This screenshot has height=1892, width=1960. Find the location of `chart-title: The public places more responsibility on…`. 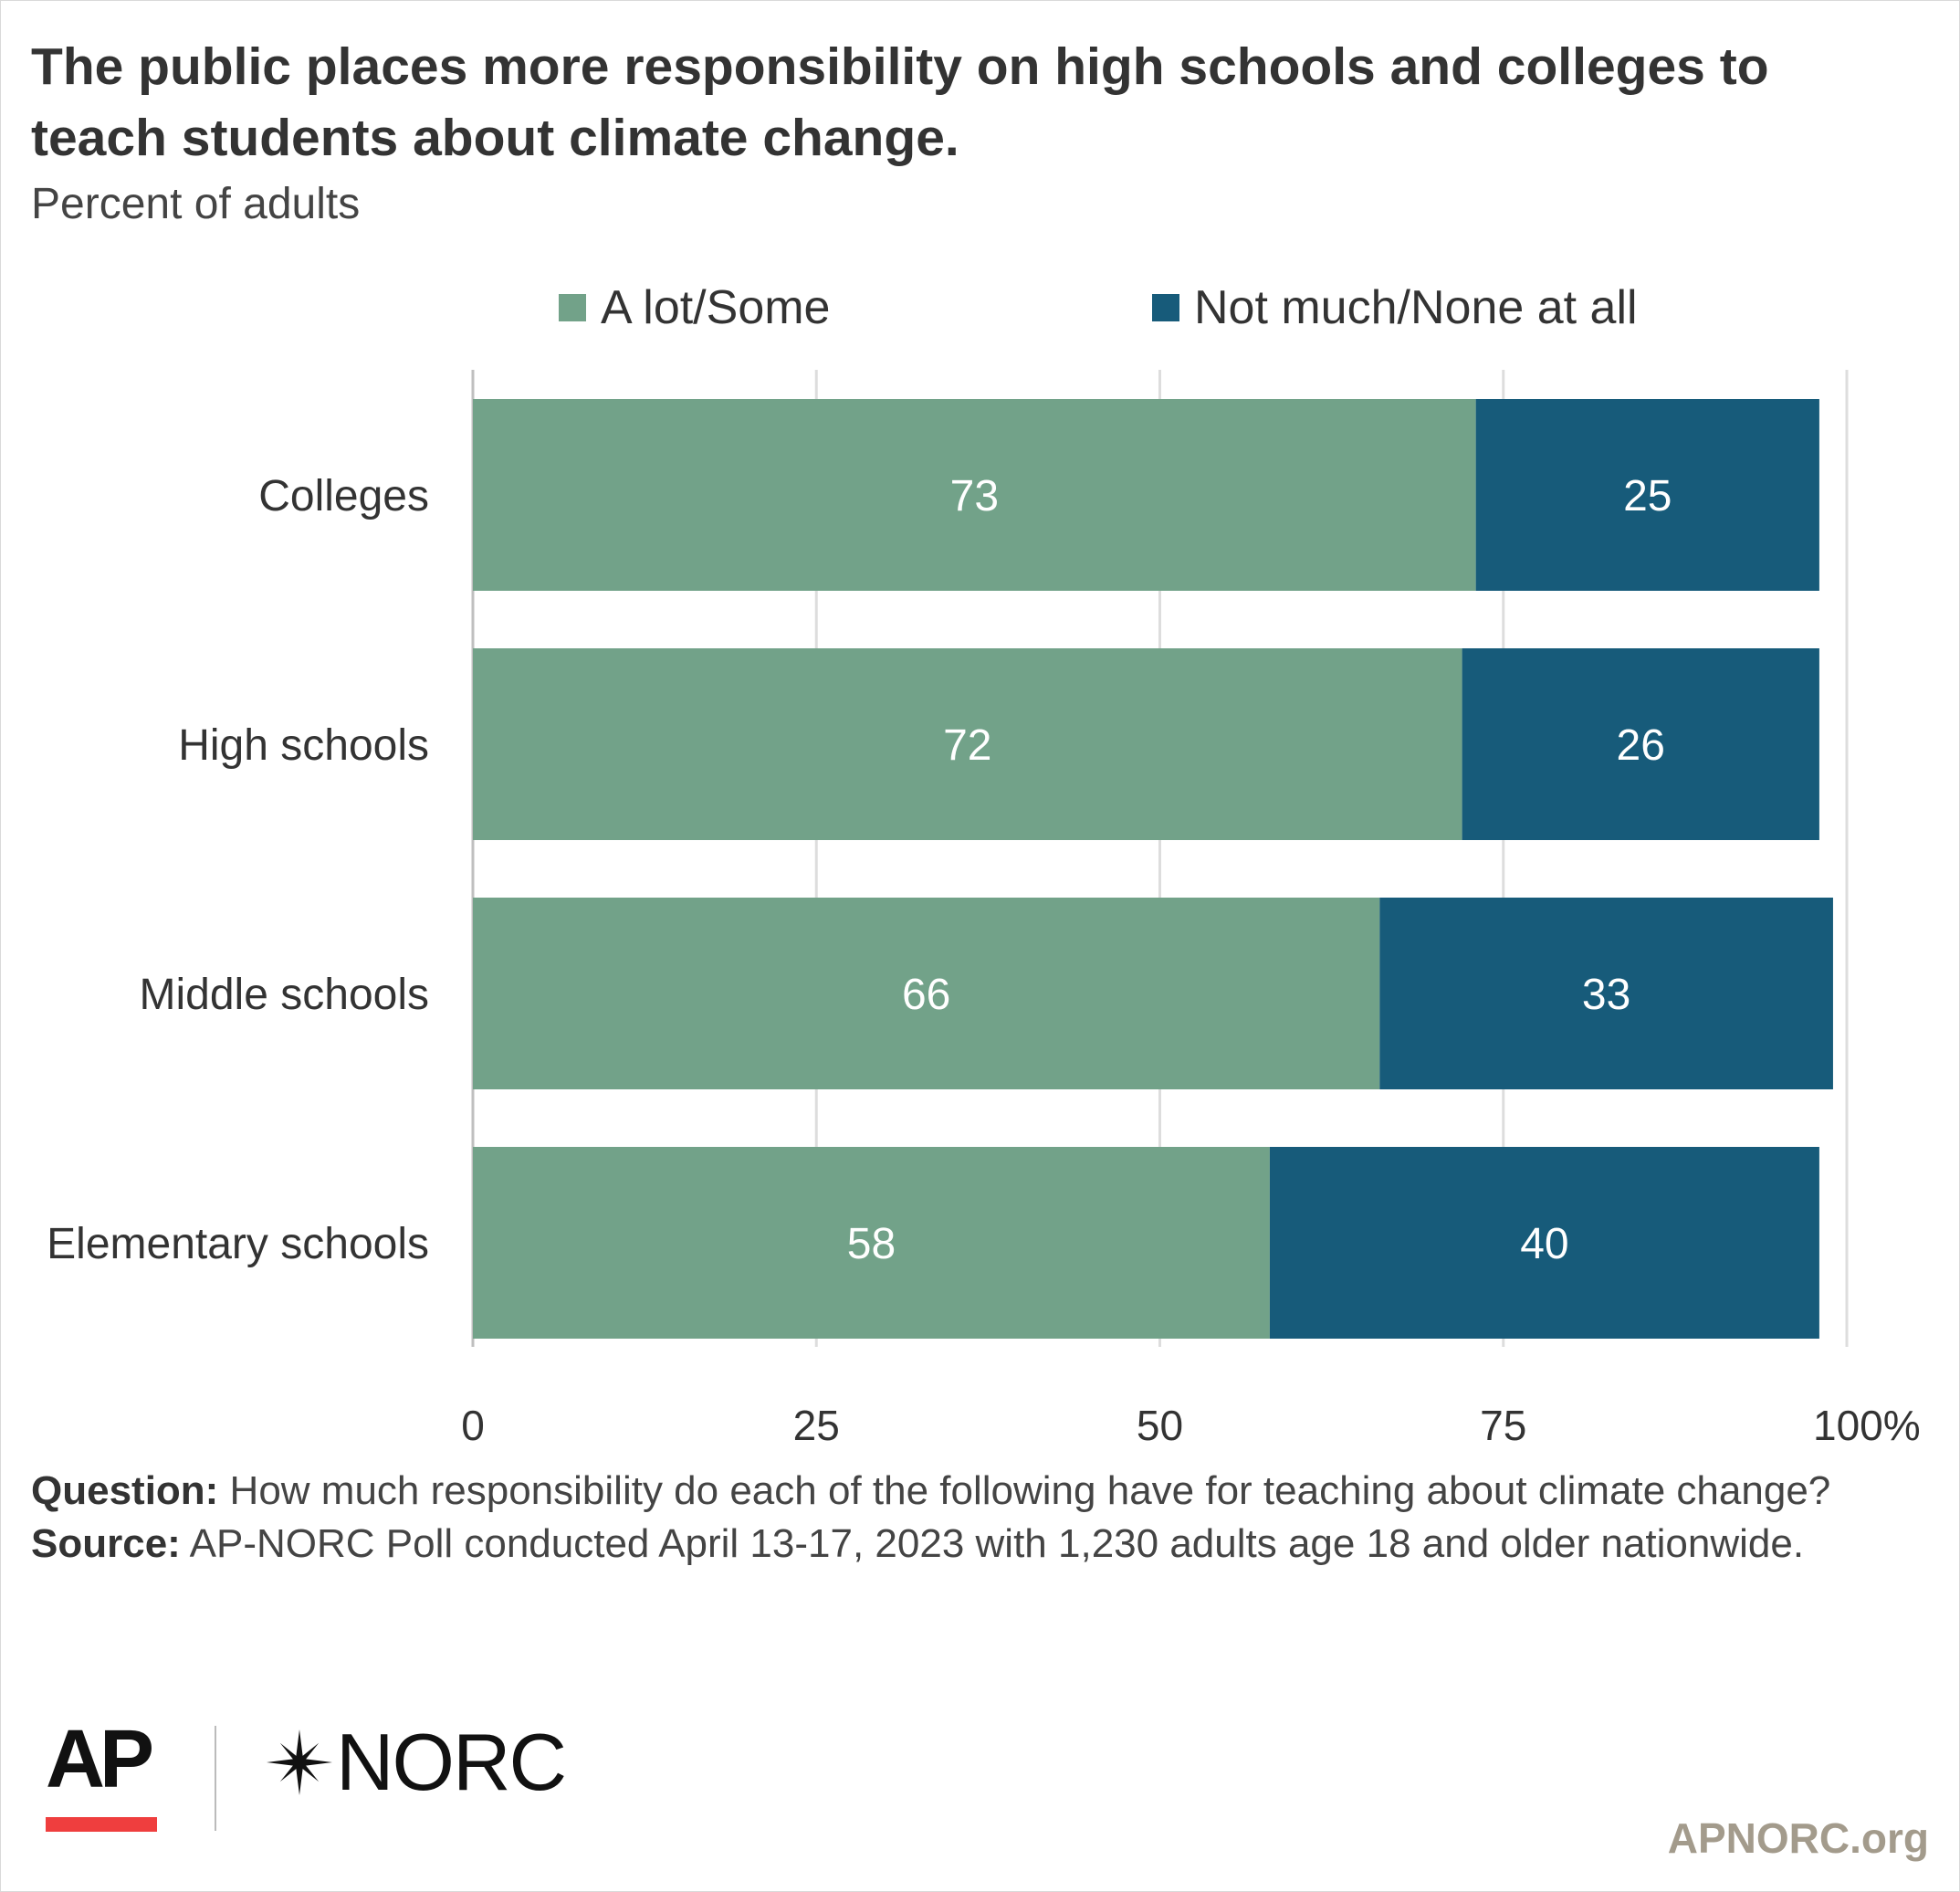

chart-title: The public places more responsibility on… is located at coordinates (900, 102).